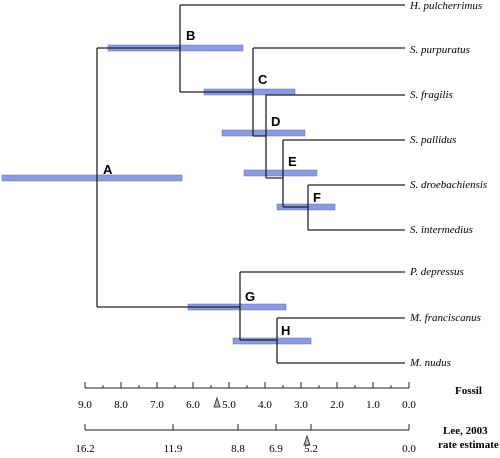  What do you see at coordinates (265, 405) in the screenshot?
I see `tick-label: 4.0` at bounding box center [265, 405].